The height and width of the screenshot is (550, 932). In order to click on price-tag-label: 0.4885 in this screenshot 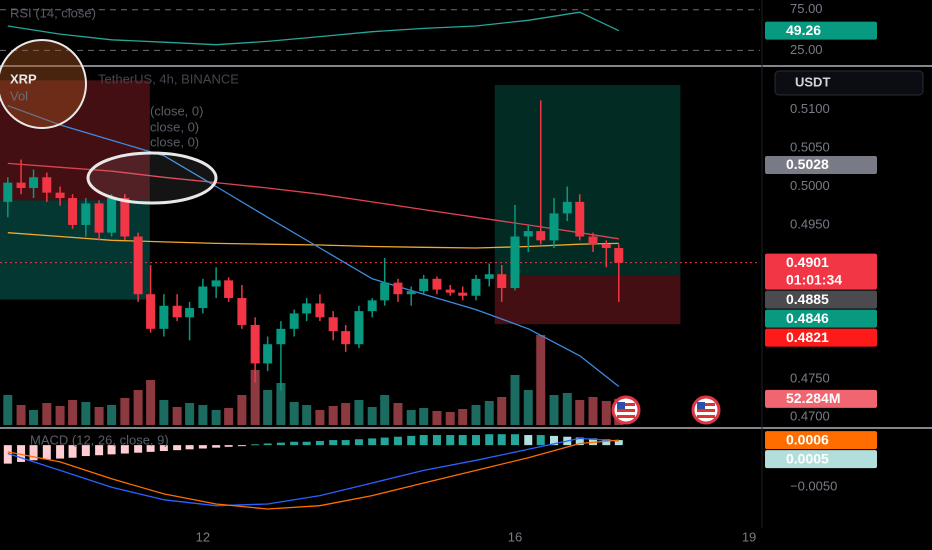, I will do `click(807, 299)`.